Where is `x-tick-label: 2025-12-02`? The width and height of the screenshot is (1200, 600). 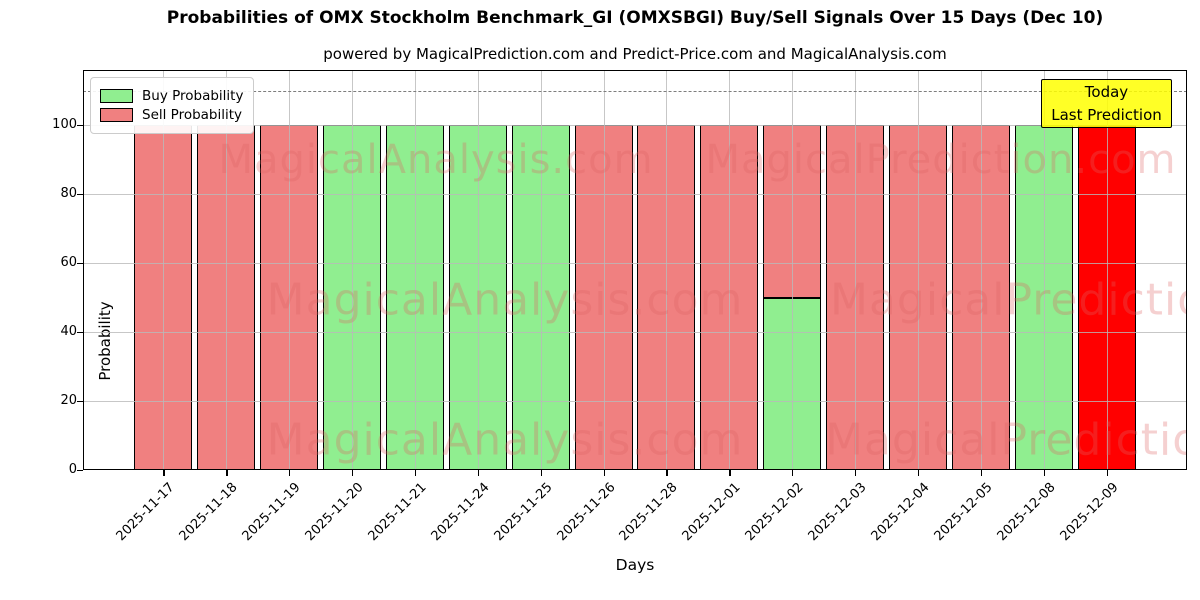 x-tick-label: 2025-12-02 is located at coordinates (774, 512).